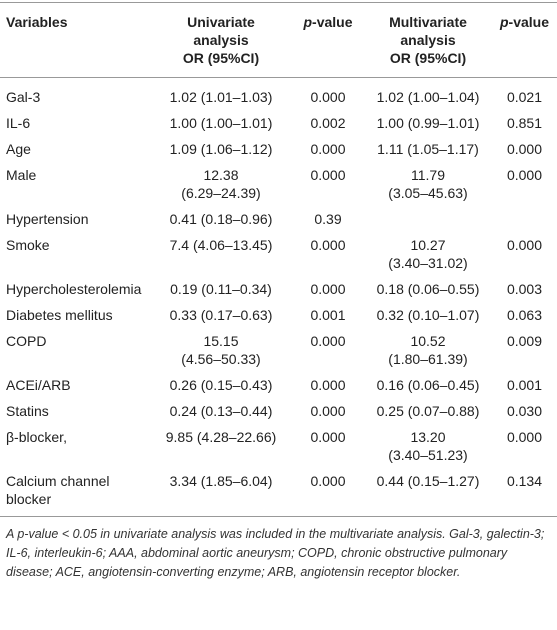 The height and width of the screenshot is (630, 557). I want to click on cell-text-line: (3.40–31.02), so click(428, 263).